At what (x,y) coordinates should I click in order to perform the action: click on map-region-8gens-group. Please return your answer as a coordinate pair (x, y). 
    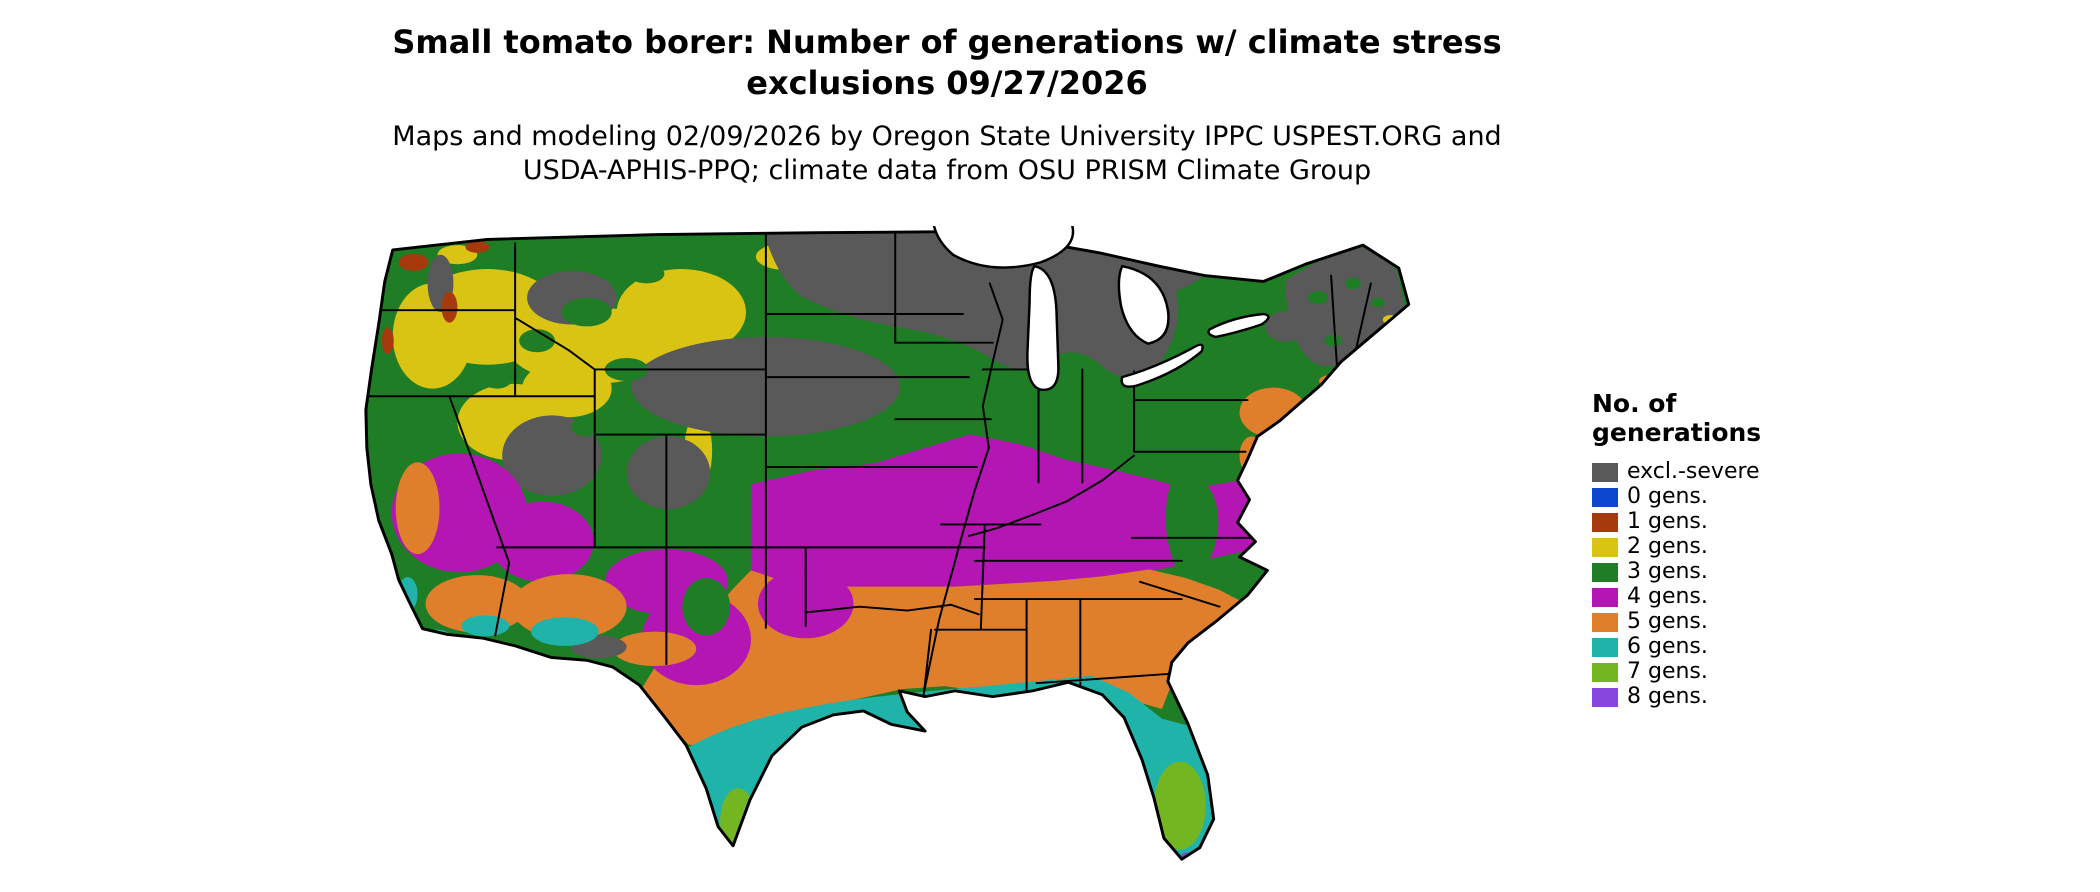
    Looking at the image, I should click on (960, 854).